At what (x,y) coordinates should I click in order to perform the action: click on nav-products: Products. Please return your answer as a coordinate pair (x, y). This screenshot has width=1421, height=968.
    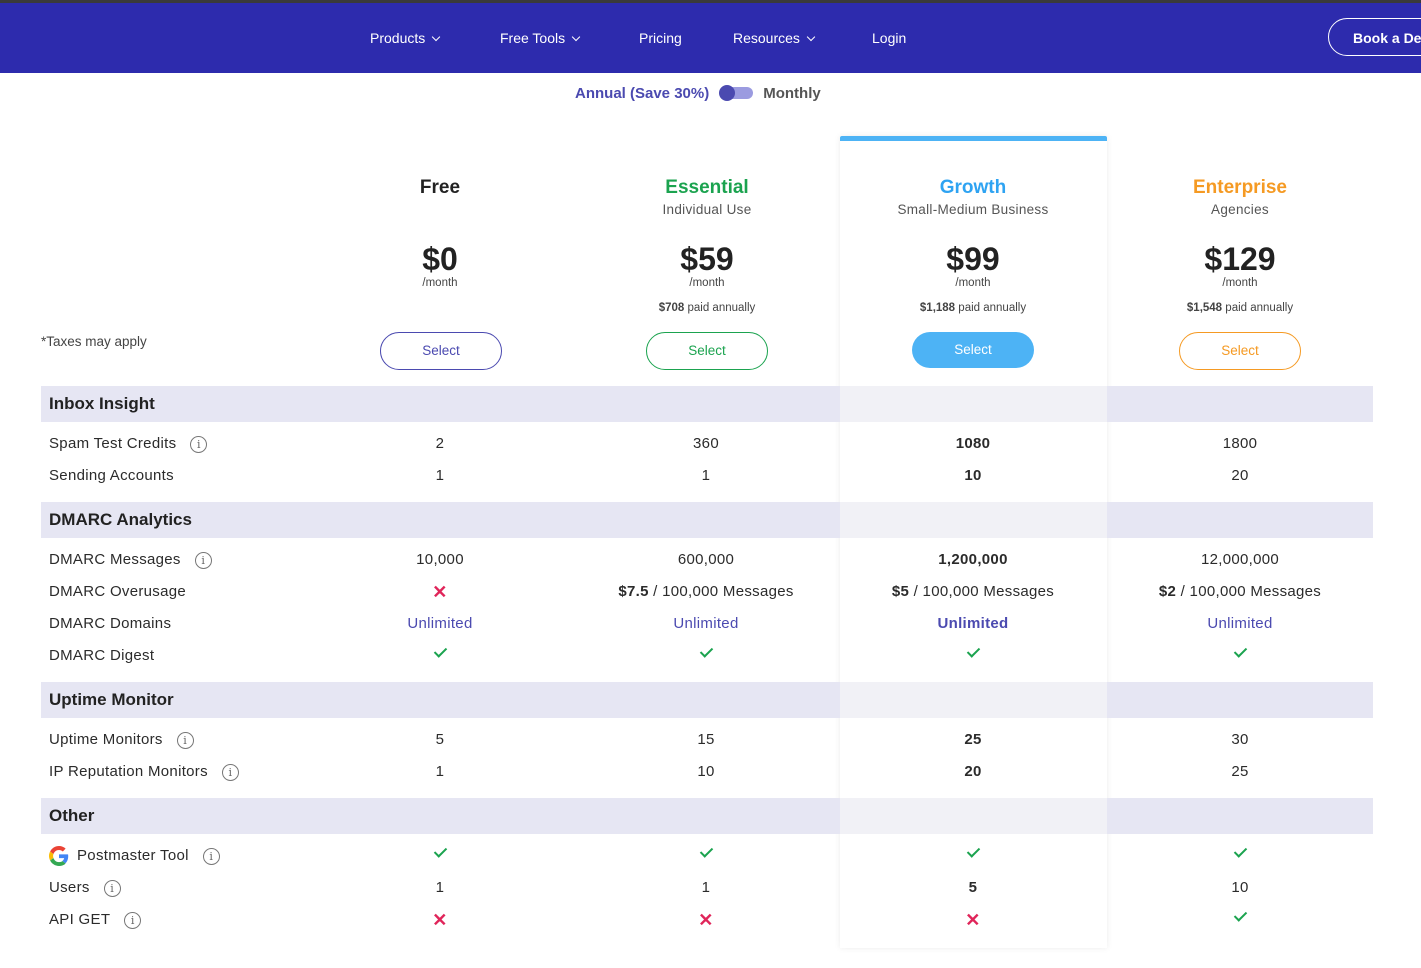
    Looking at the image, I should click on (405, 38).